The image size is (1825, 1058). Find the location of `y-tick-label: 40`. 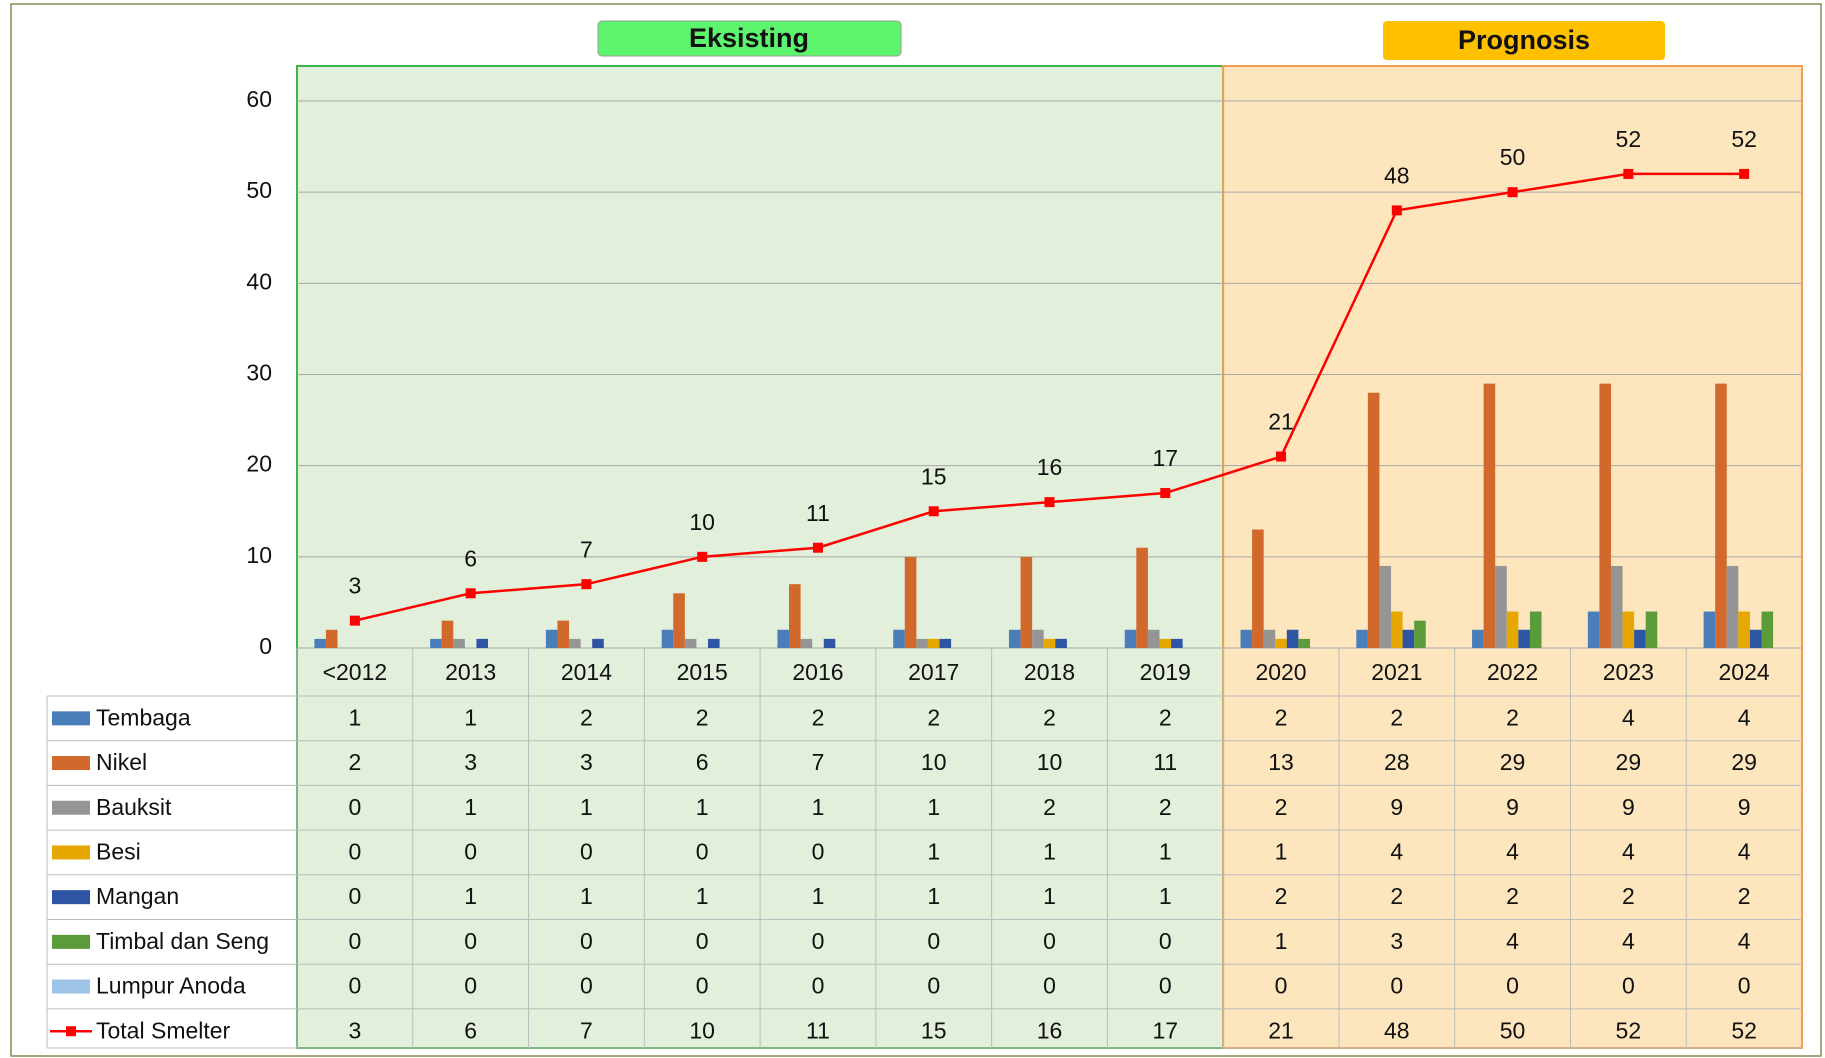

y-tick-label: 40 is located at coordinates (259, 281).